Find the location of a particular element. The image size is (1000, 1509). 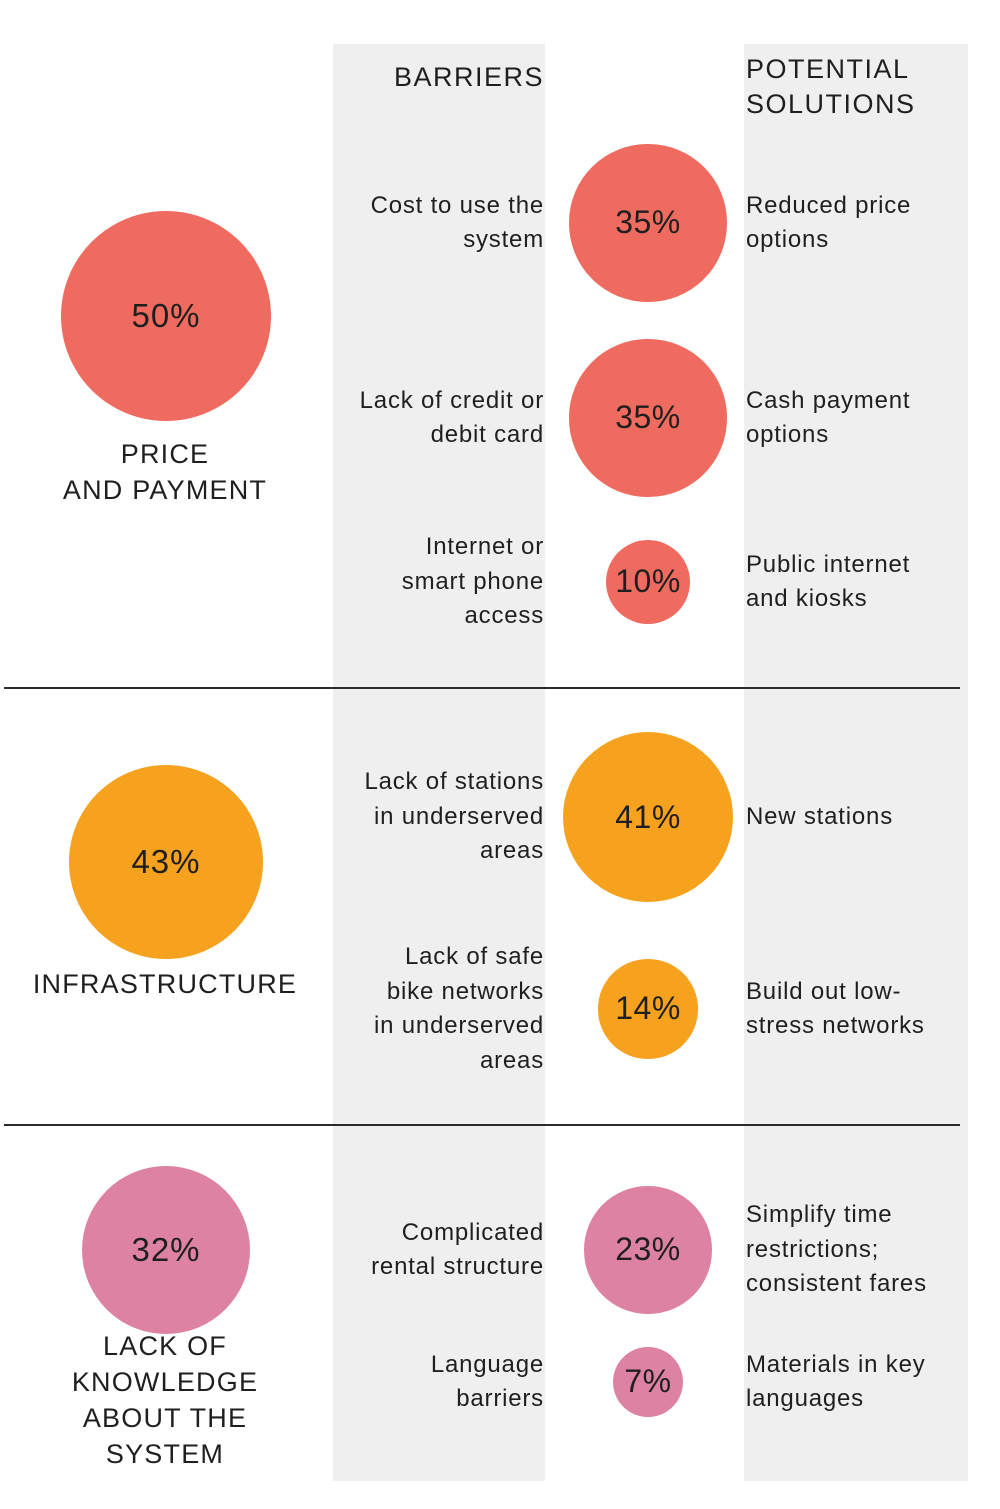

solution-text-line: Public internet is located at coordinates (828, 564).